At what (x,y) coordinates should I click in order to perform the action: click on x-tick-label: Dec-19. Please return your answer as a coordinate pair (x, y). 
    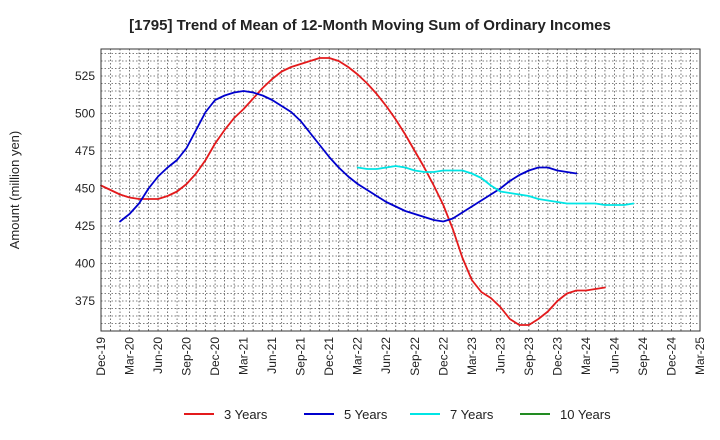
    Looking at the image, I should click on (101, 356).